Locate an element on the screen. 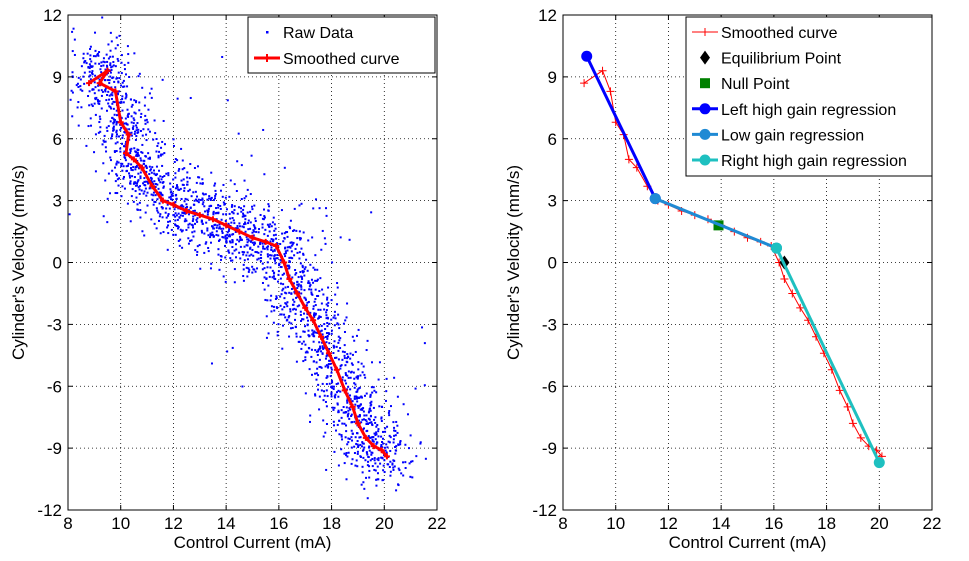 This screenshot has width=969, height=561. legend-marker is located at coordinates (267, 32).